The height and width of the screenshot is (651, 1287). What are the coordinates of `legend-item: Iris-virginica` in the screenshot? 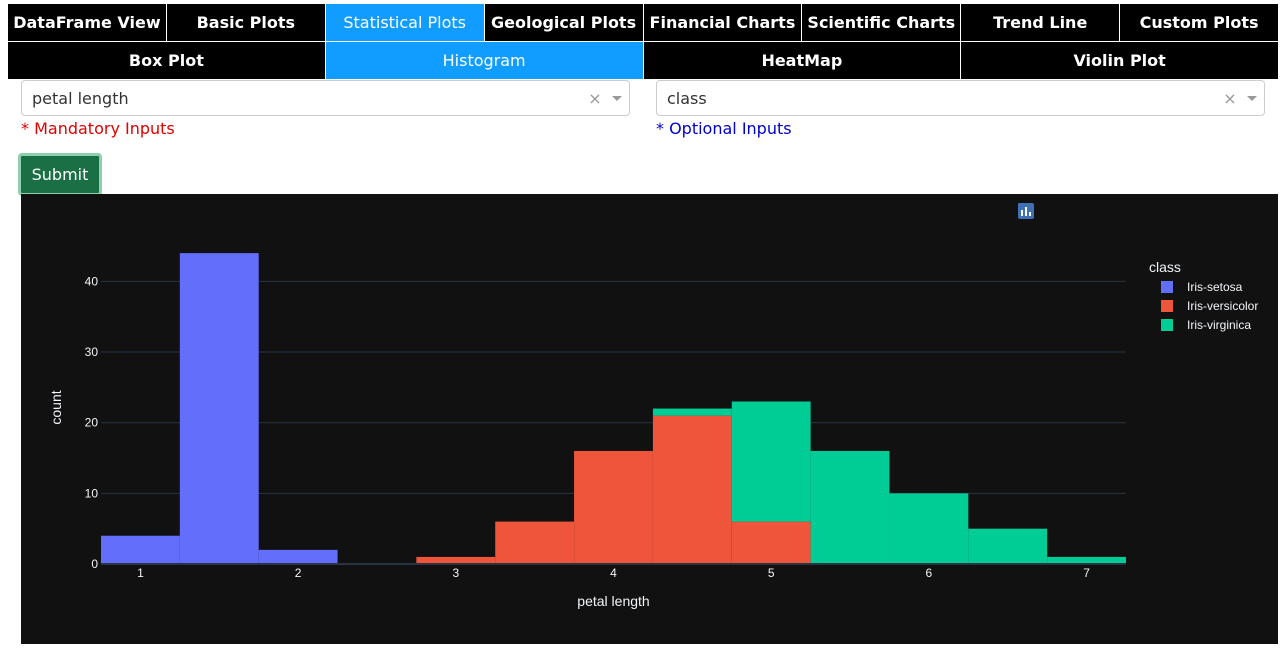 It's located at (1219, 325).